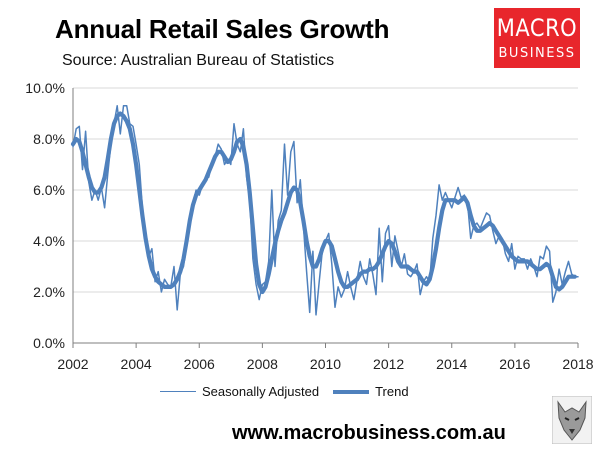 The height and width of the screenshot is (465, 614). What do you see at coordinates (451, 364) in the screenshot?
I see `x-tick-label: 2014` at bounding box center [451, 364].